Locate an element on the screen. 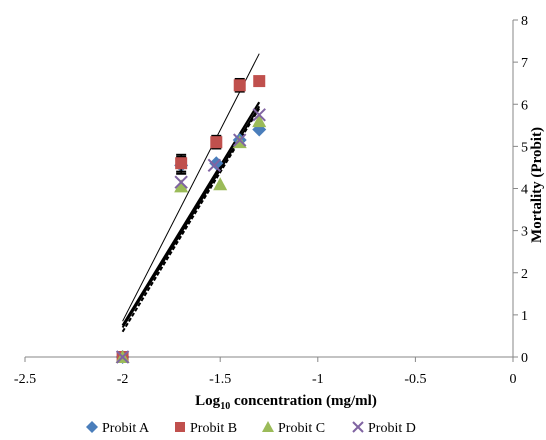 This screenshot has width=546, height=440. legend-probit-a-marker is located at coordinates (92, 427).